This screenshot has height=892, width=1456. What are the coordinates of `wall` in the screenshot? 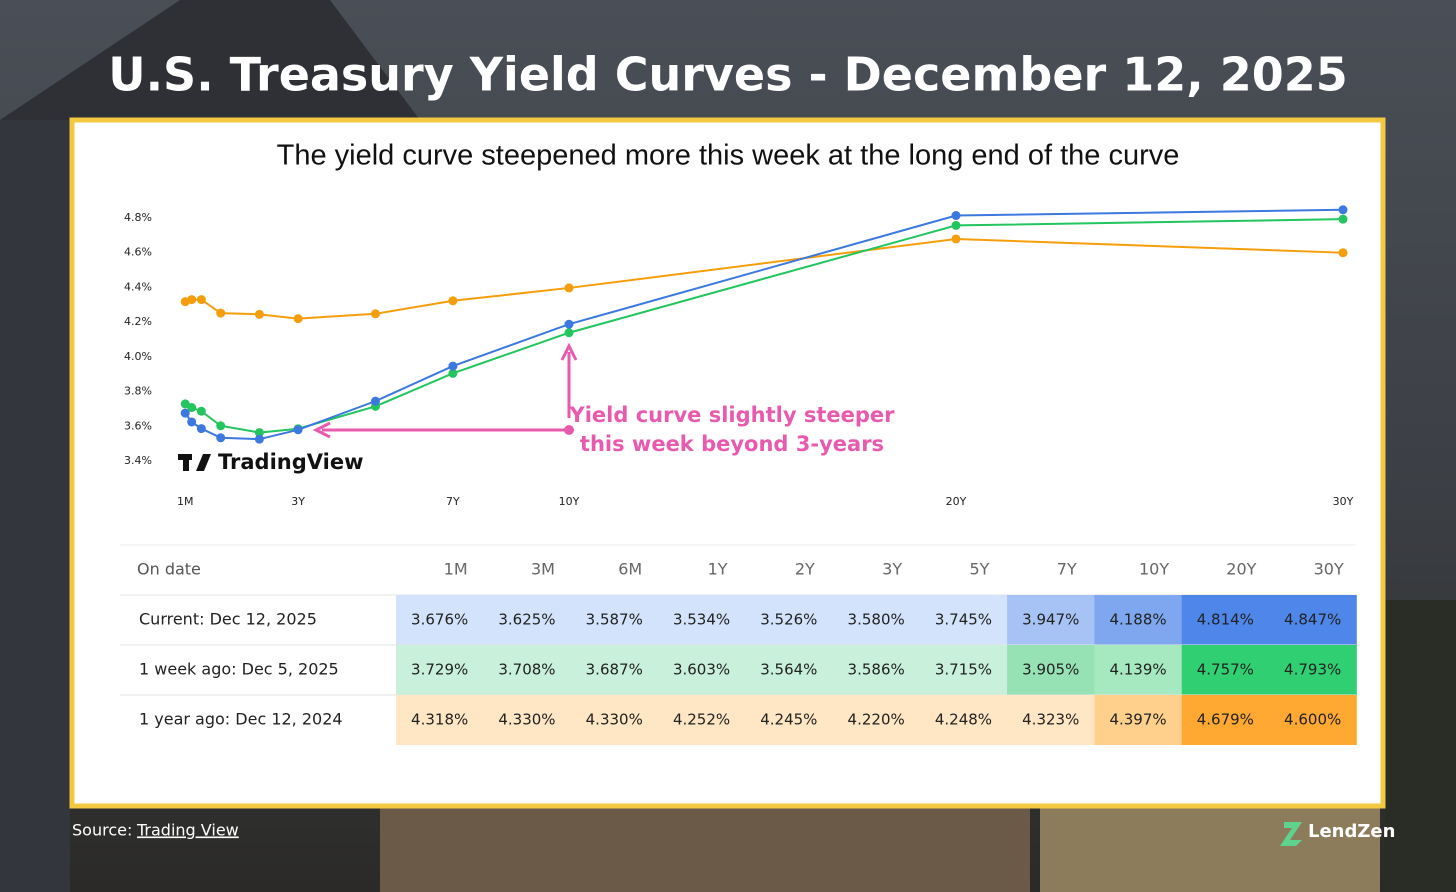 It's located at (35, 506).